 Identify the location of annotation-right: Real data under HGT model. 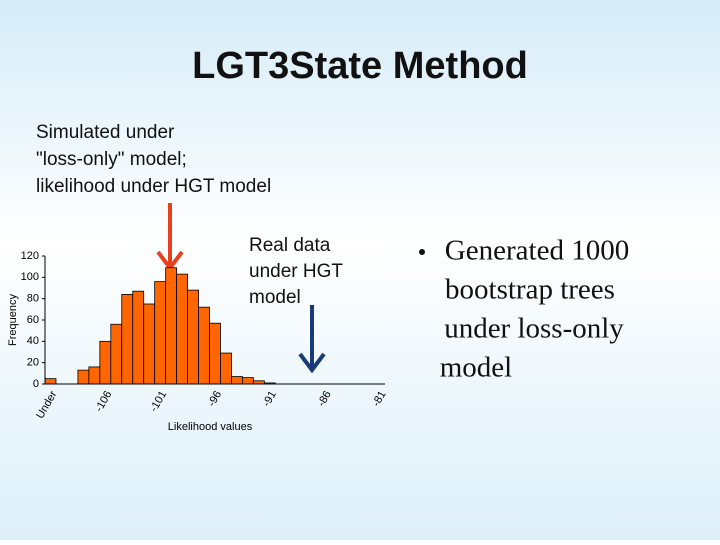
(296, 271).